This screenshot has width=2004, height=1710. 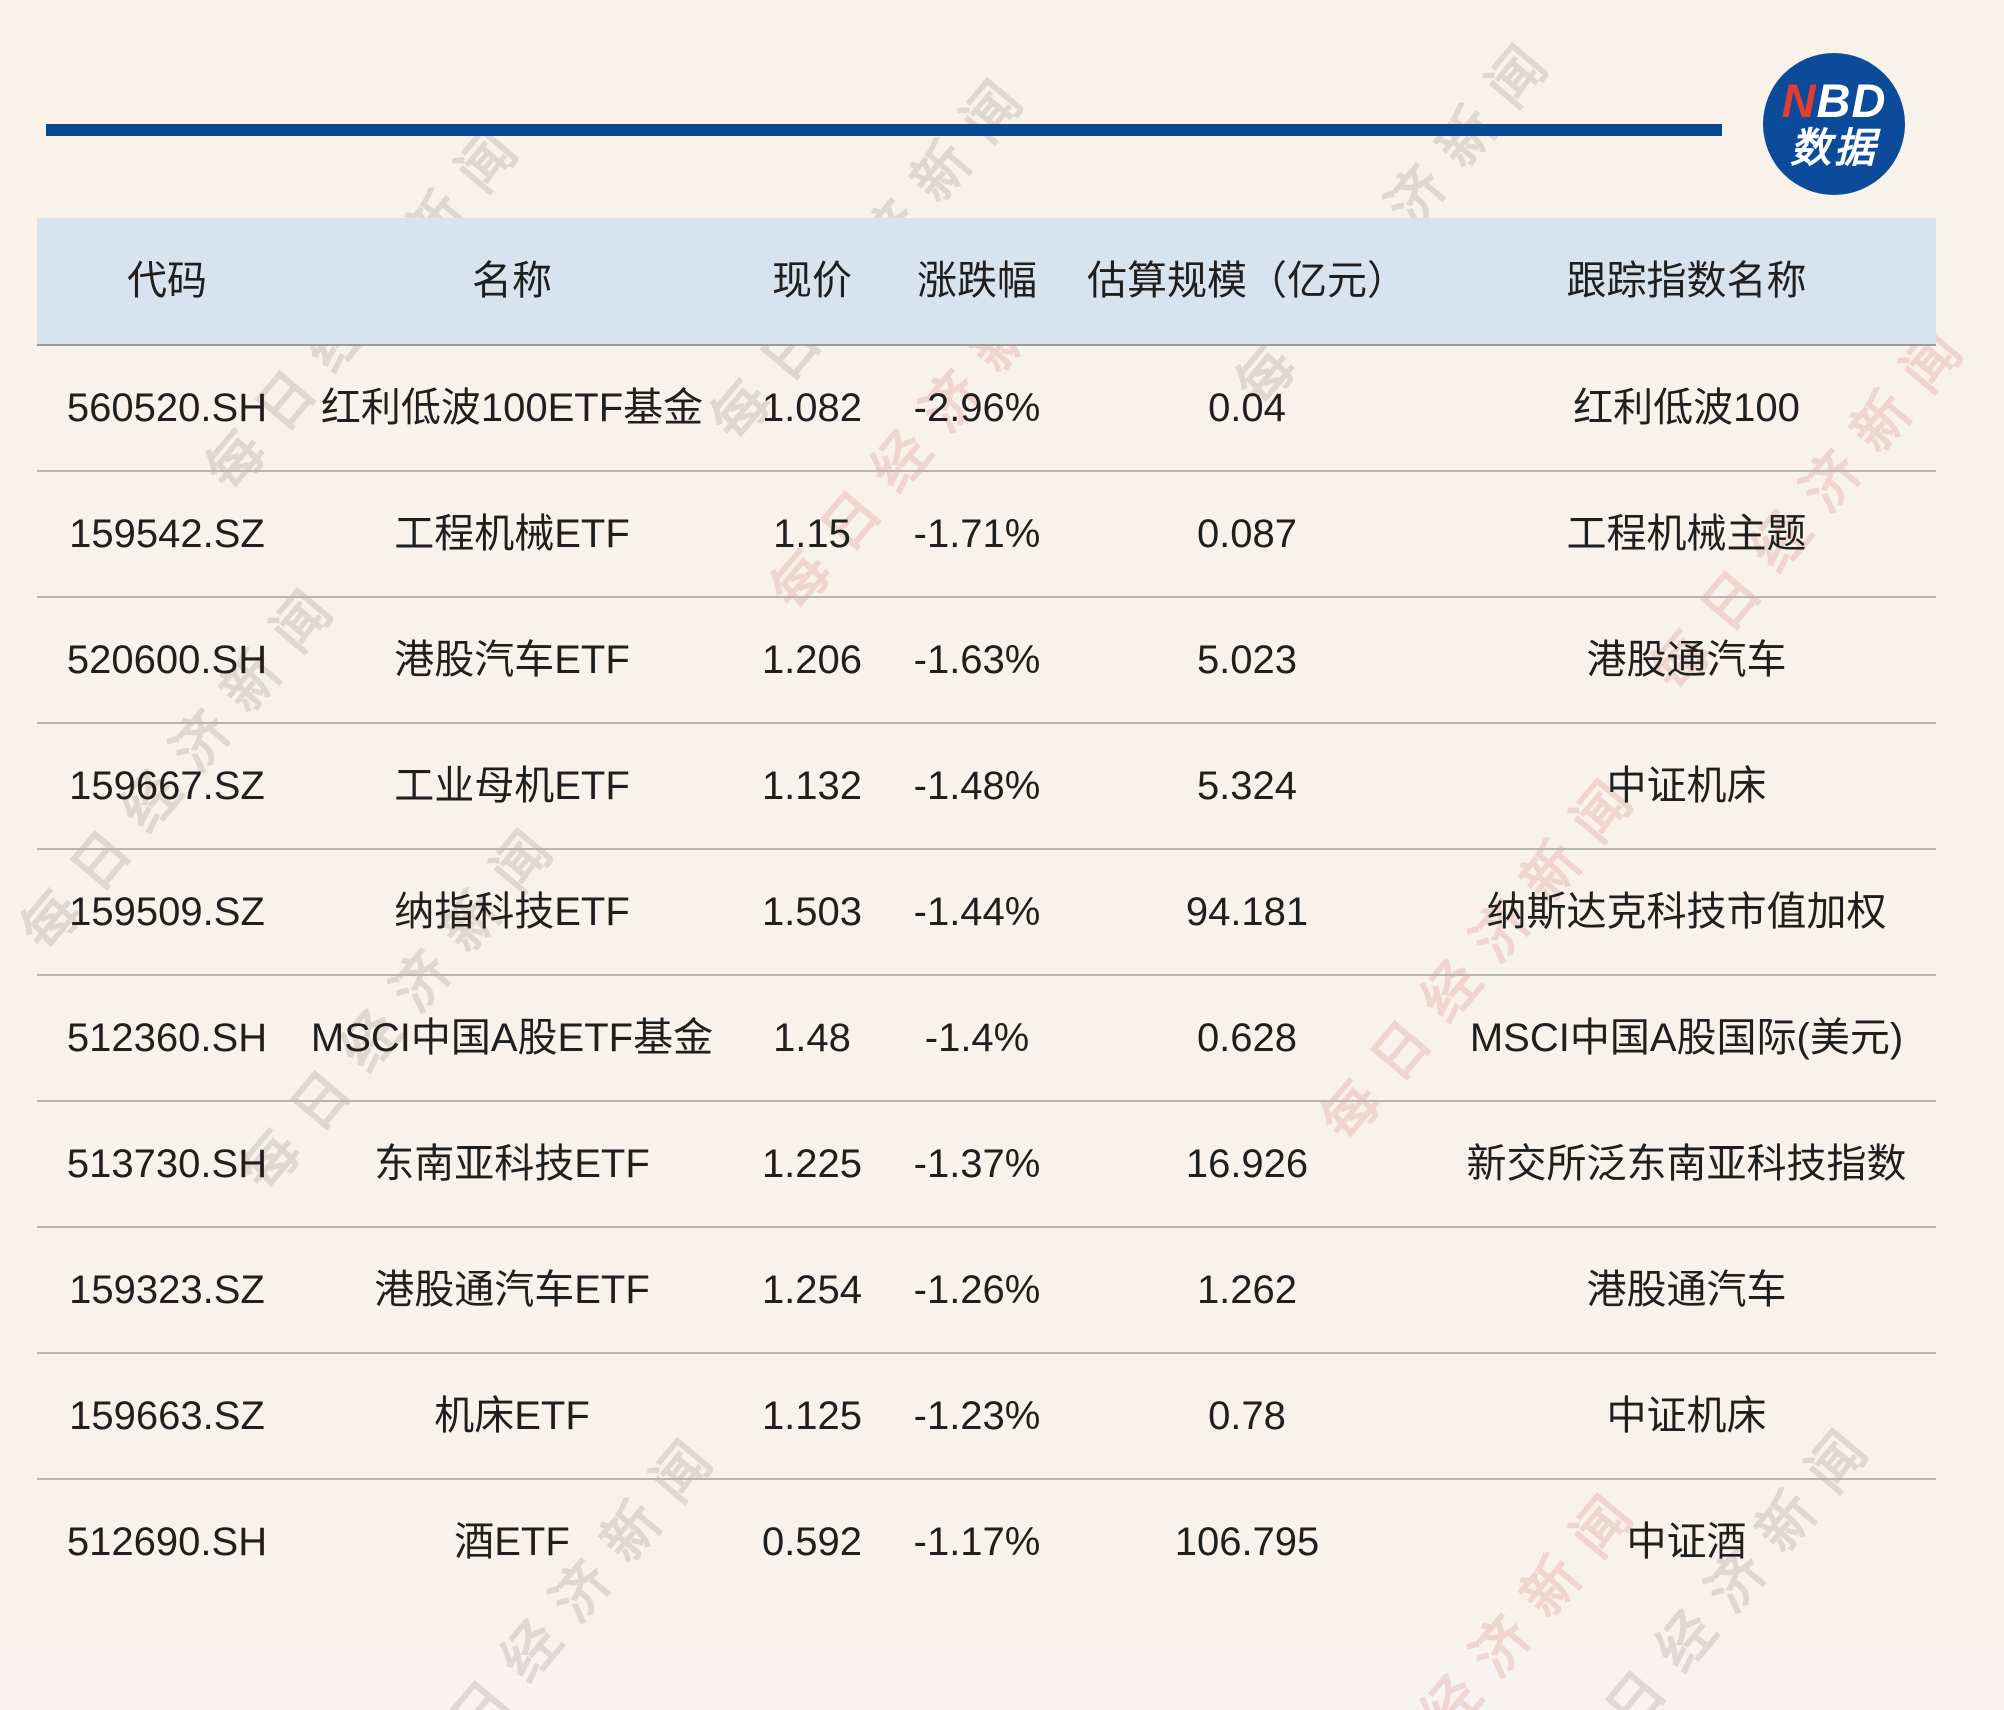 What do you see at coordinates (167, 786) in the screenshot?
I see `cell-code: 159667.SZ` at bounding box center [167, 786].